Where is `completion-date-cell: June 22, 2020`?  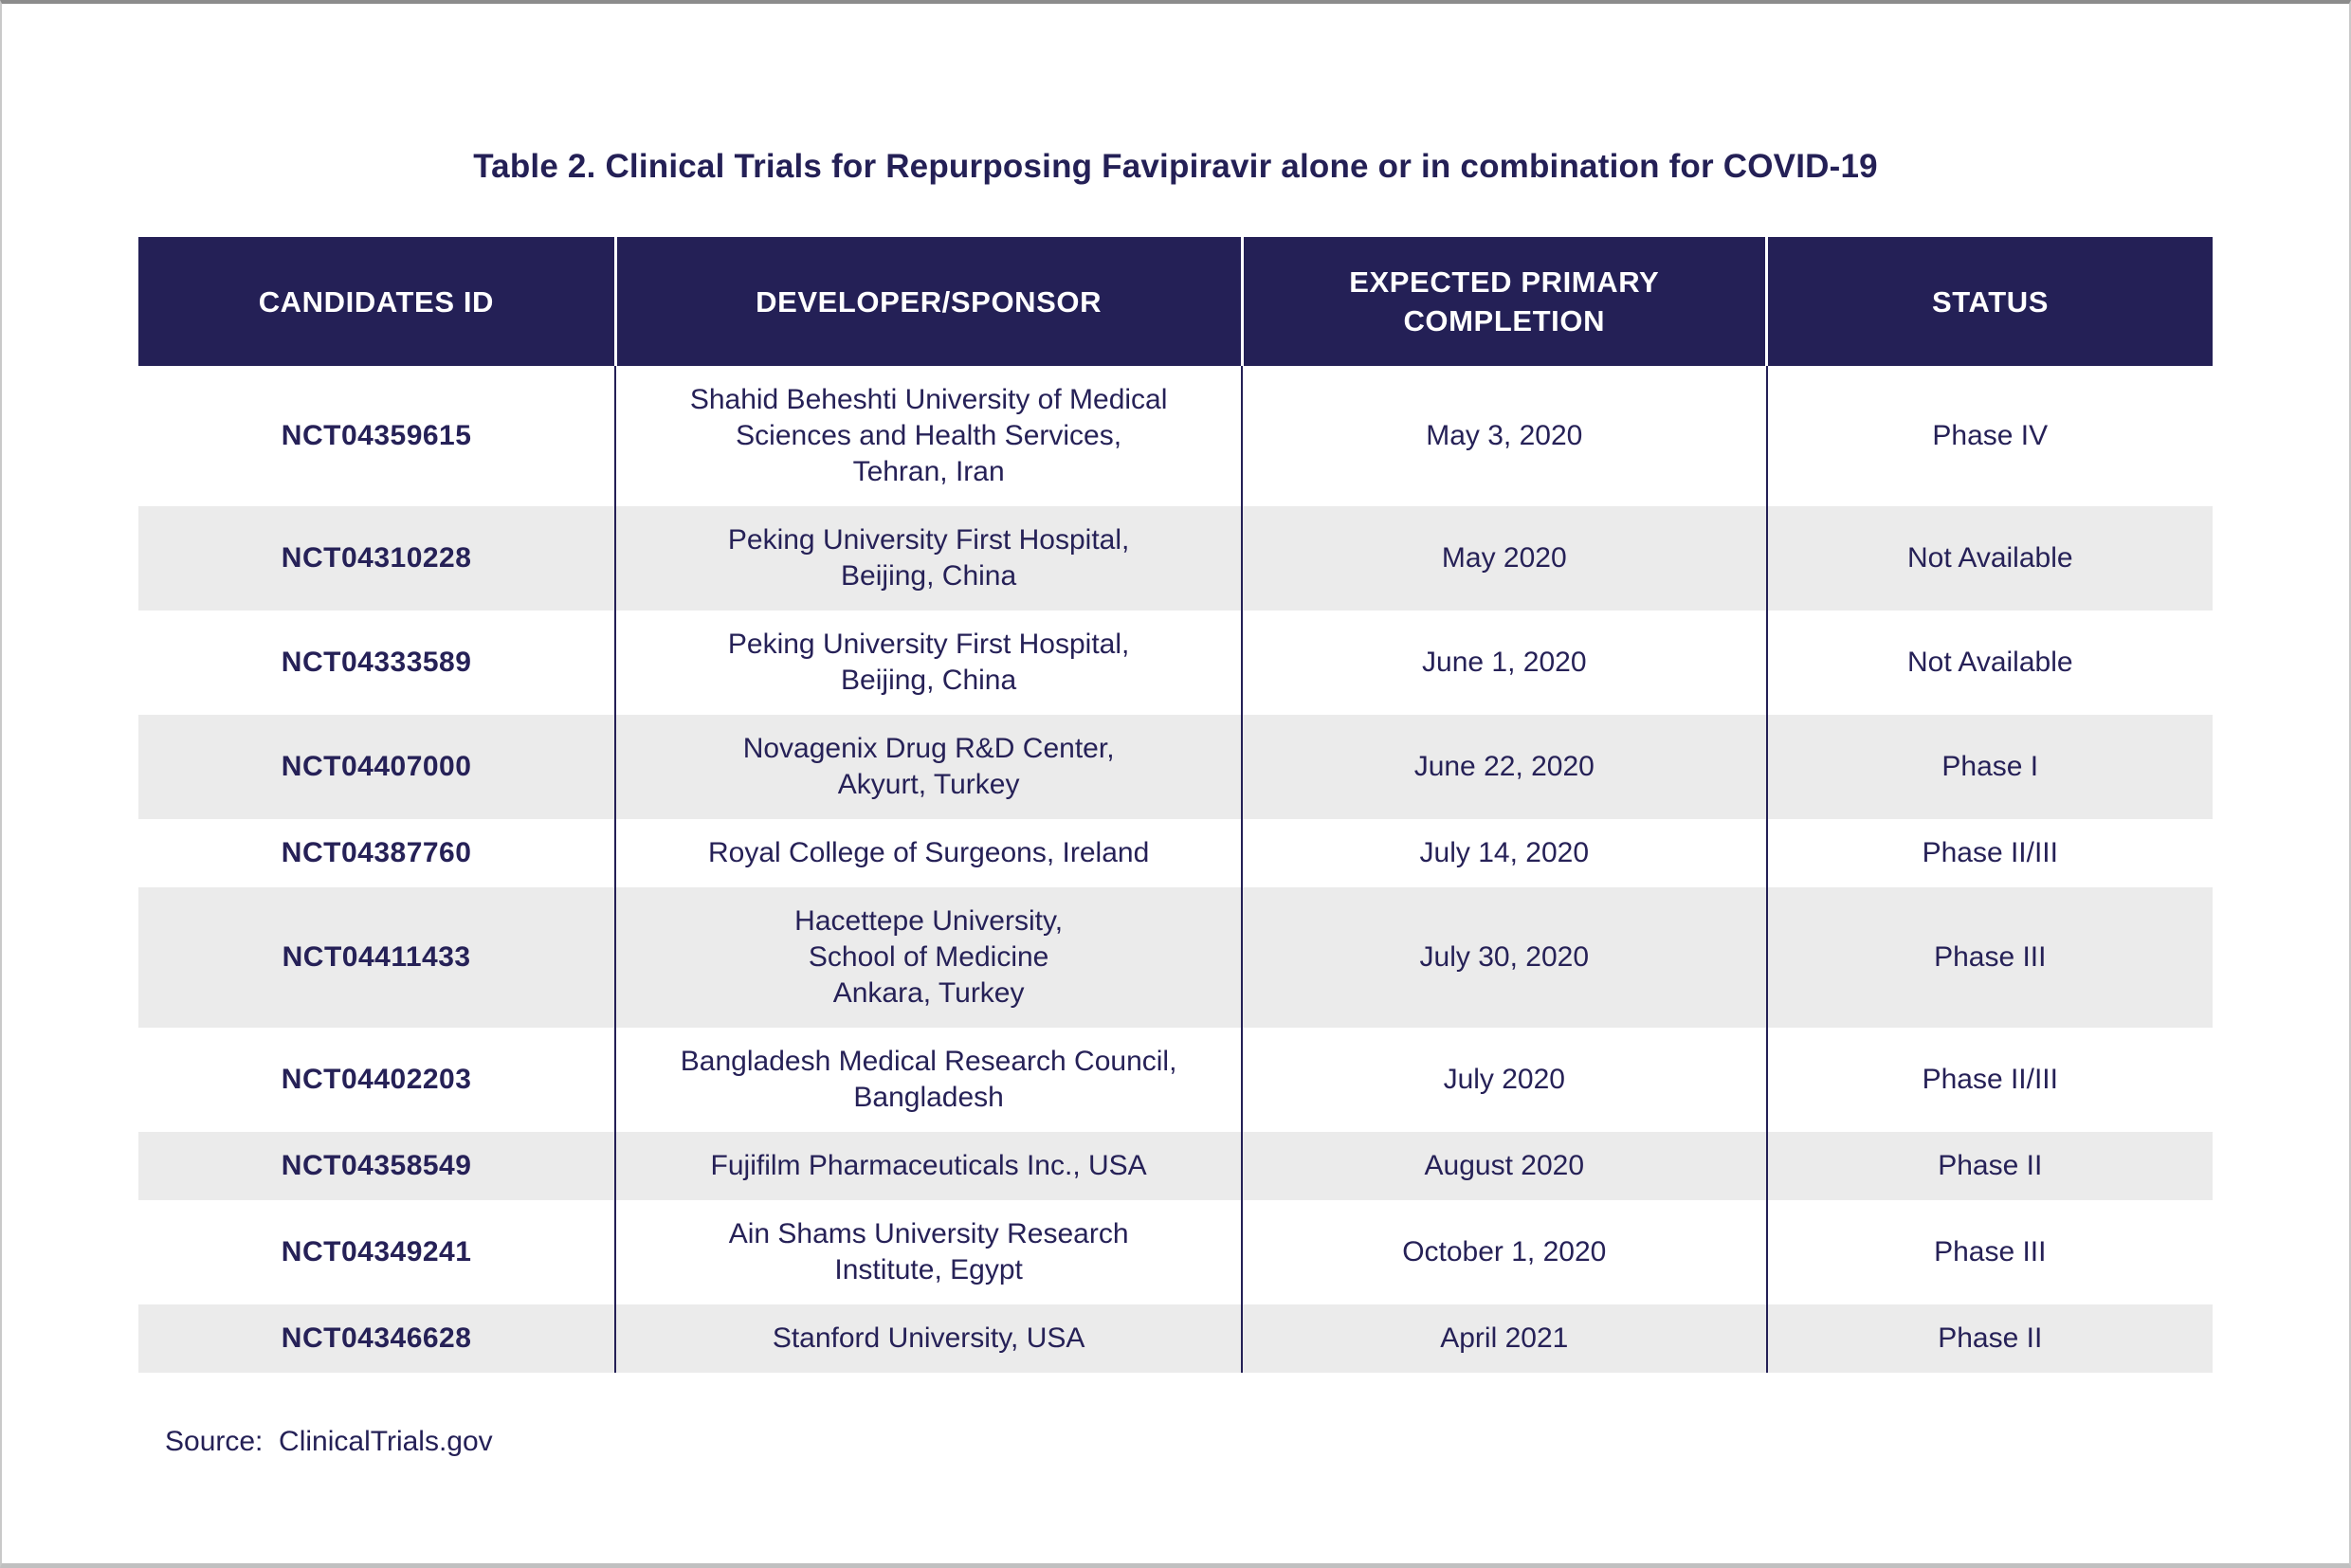 completion-date-cell: June 22, 2020 is located at coordinates (1505, 767).